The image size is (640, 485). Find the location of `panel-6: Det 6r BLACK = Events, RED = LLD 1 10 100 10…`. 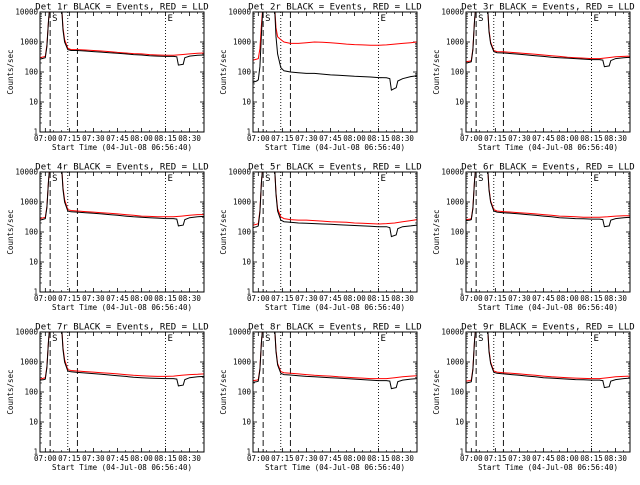

panel-6: Det 6r BLACK = Events, RED = LLD 1 10 100 10… is located at coordinates (533, 238).